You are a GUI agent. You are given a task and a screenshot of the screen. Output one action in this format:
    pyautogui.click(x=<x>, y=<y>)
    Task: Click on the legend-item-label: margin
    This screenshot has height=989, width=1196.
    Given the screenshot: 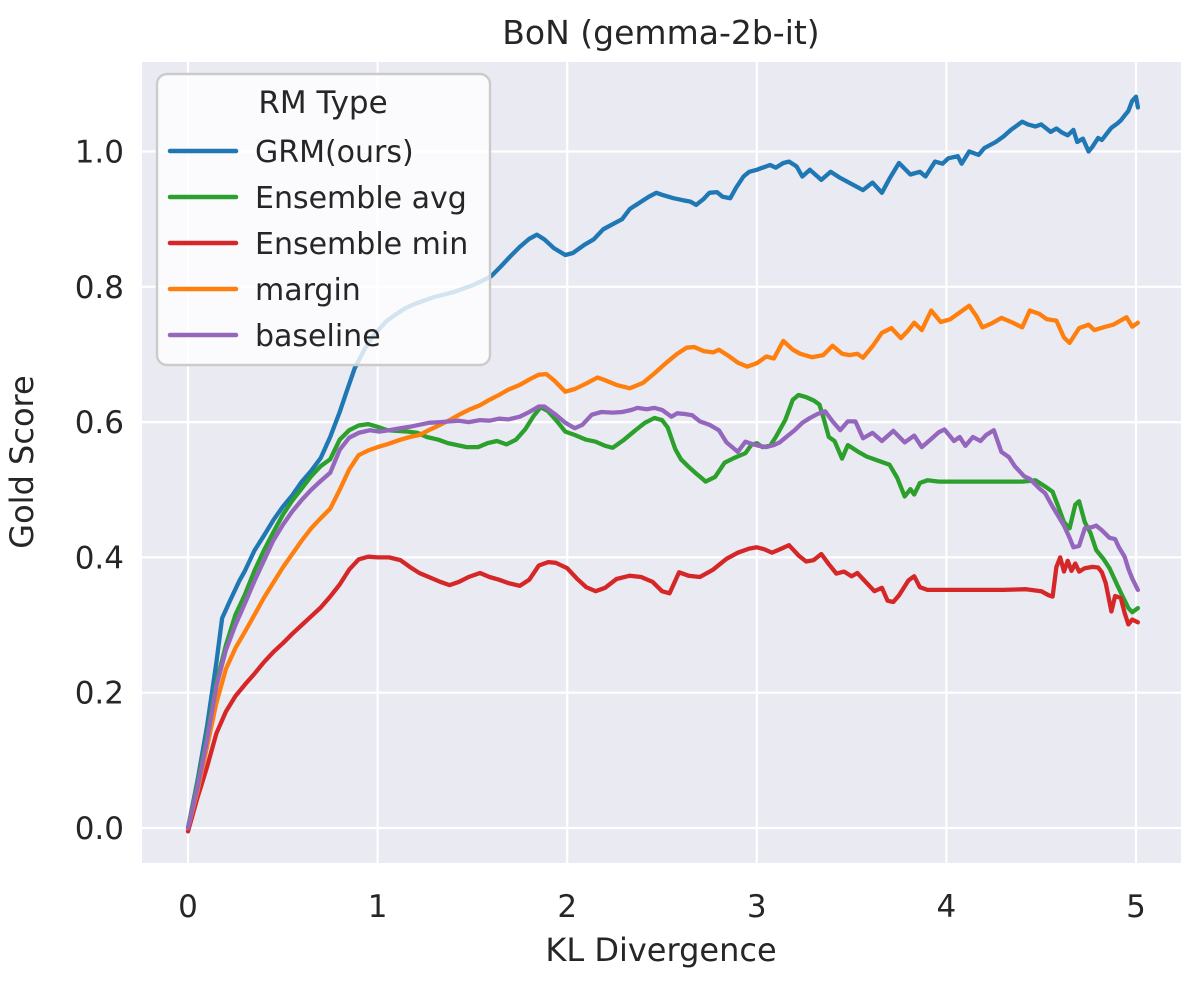 What is the action you would take?
    pyautogui.click(x=308, y=290)
    